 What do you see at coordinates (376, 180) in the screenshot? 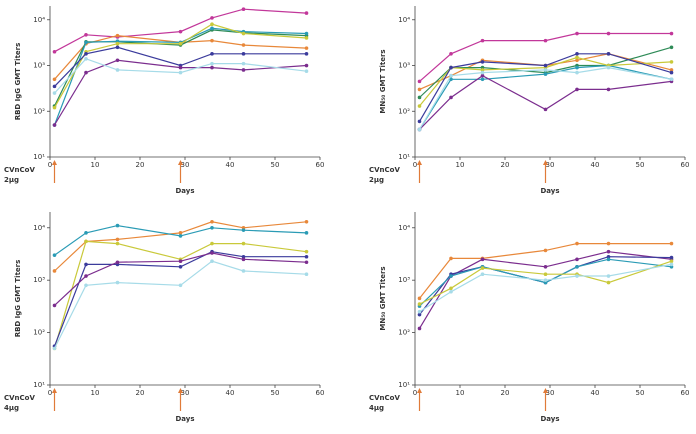
I see `dose-annotation: 2μg` at bounding box center [376, 180].